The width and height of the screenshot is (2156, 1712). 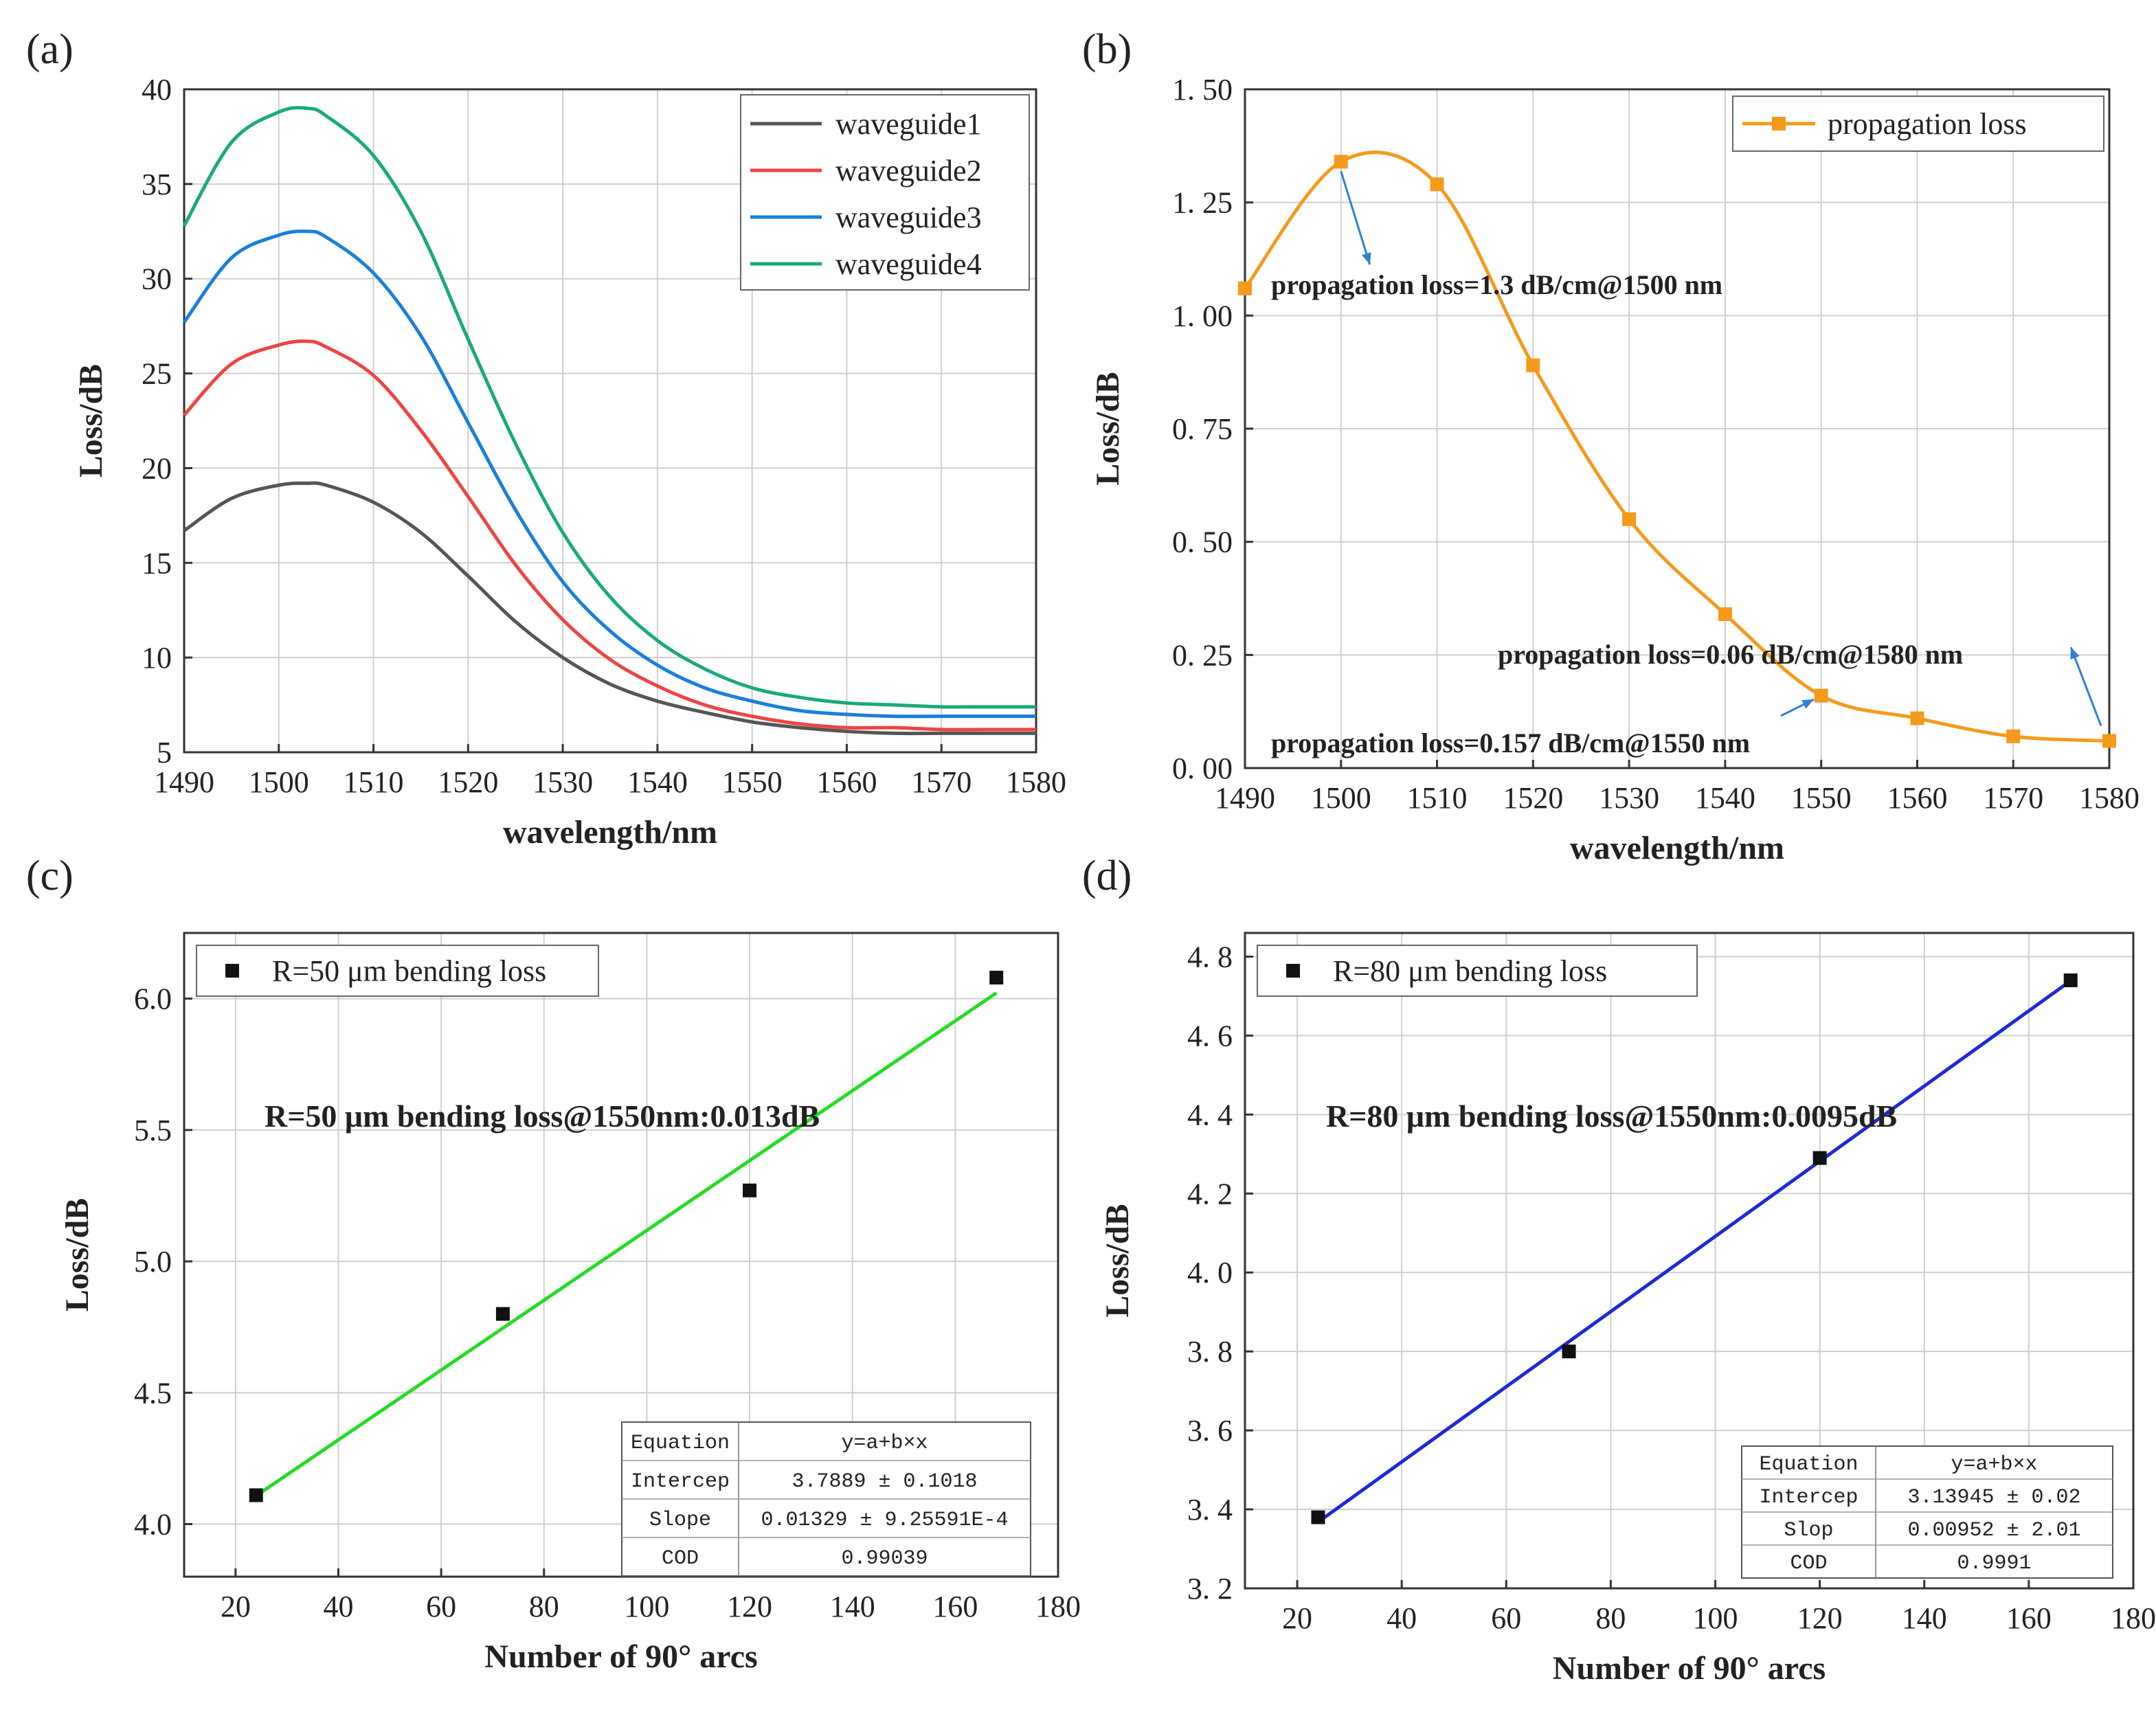 I want to click on y-tick-label: 3. 8, so click(x=1210, y=1352).